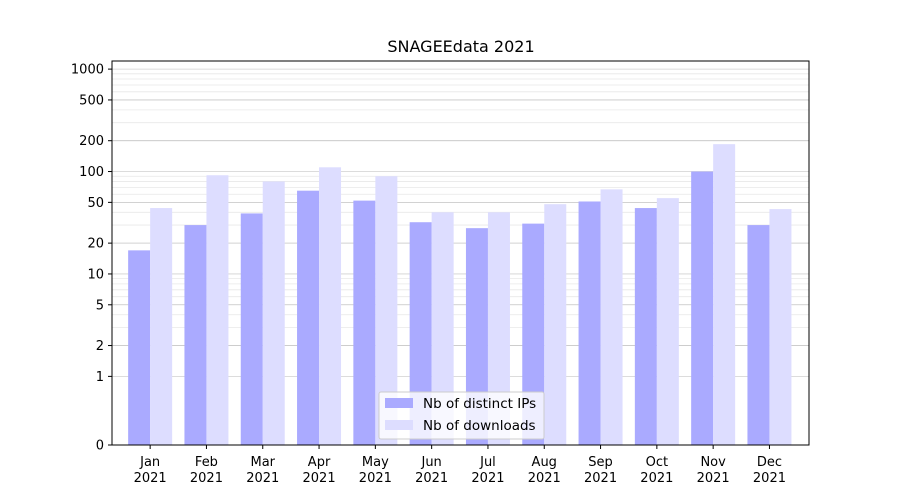  I want to click on x-tick-label: Jul 2021, so click(487, 470).